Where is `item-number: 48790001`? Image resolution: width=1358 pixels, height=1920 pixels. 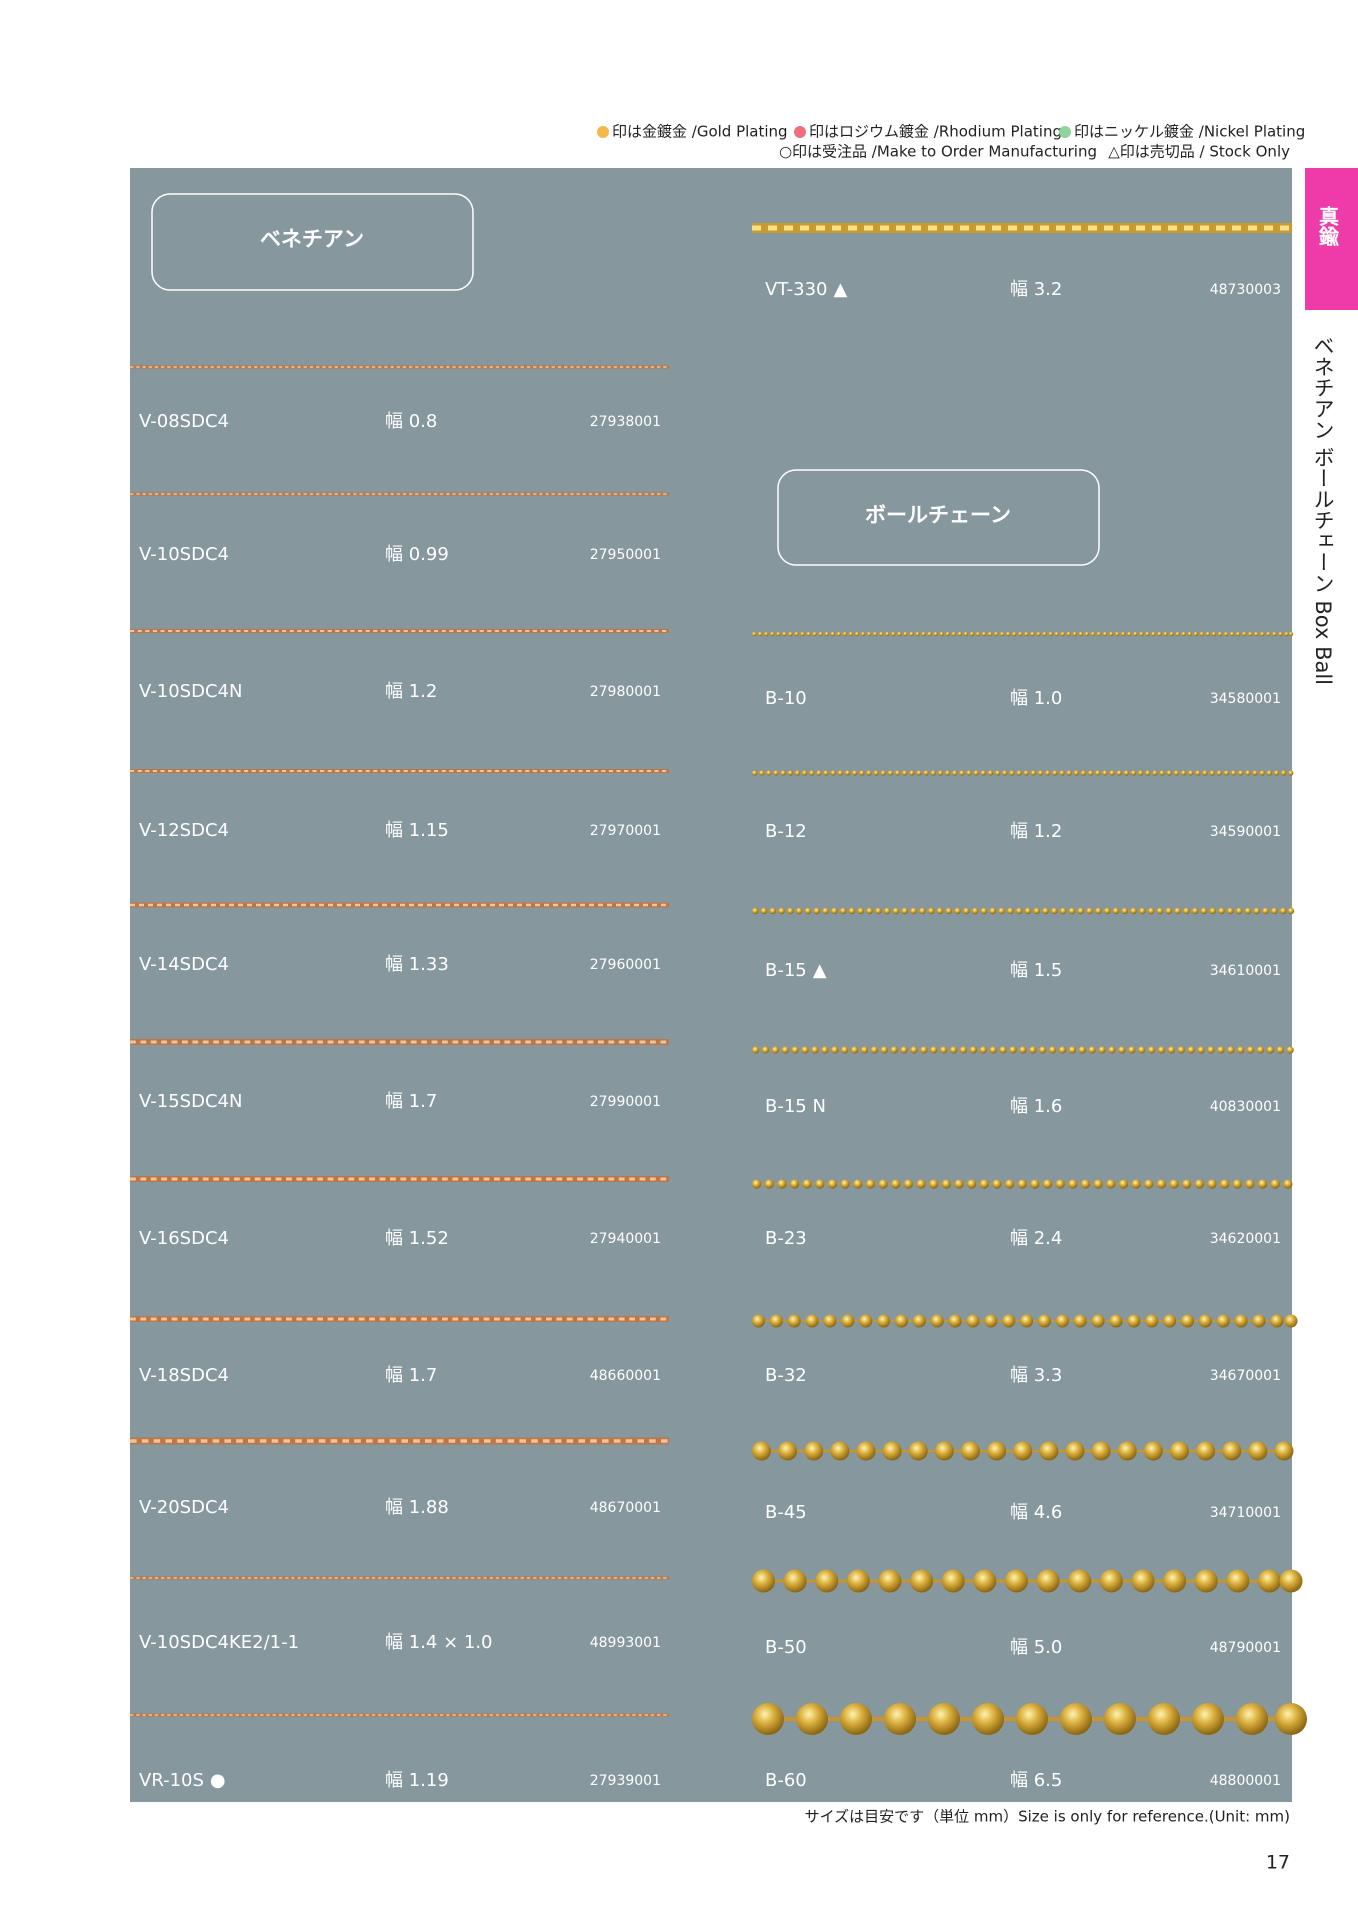
item-number: 48790001 is located at coordinates (1245, 1648).